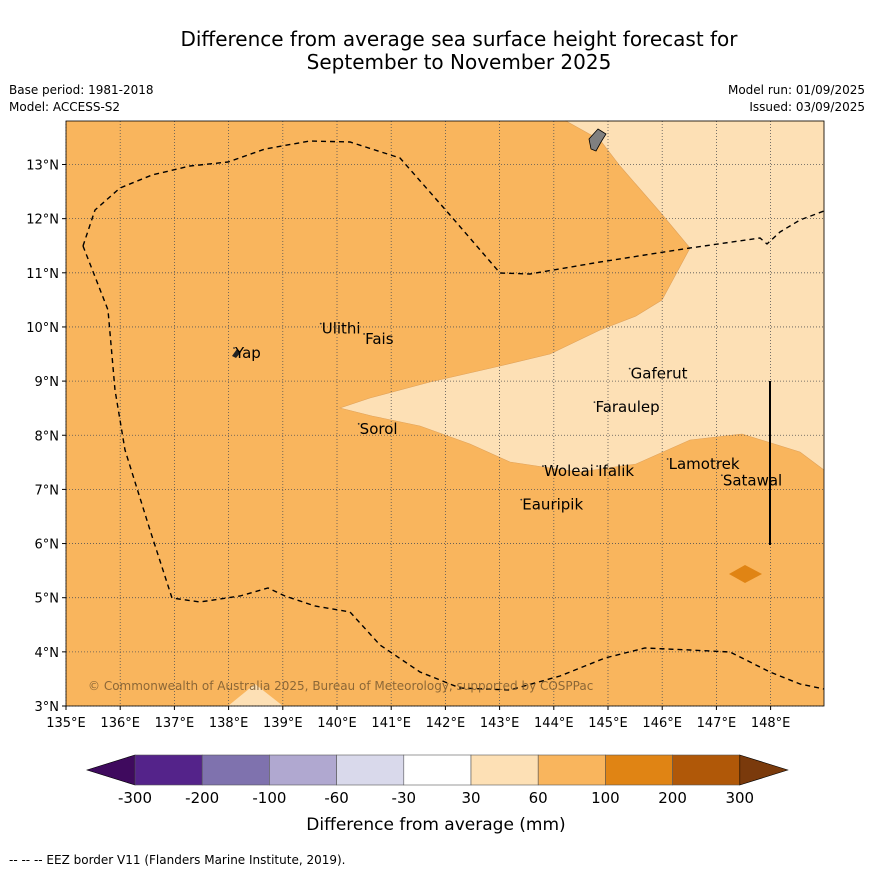 Image resolution: width=873 pixels, height=873 pixels. I want to click on x-tick-label: 140°E, so click(337, 723).